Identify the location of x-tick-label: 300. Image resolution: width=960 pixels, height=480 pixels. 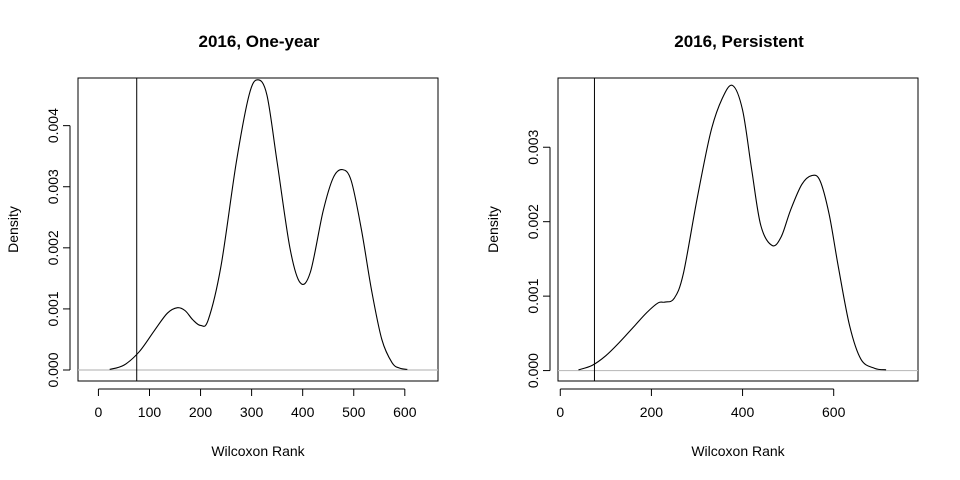
(252, 412).